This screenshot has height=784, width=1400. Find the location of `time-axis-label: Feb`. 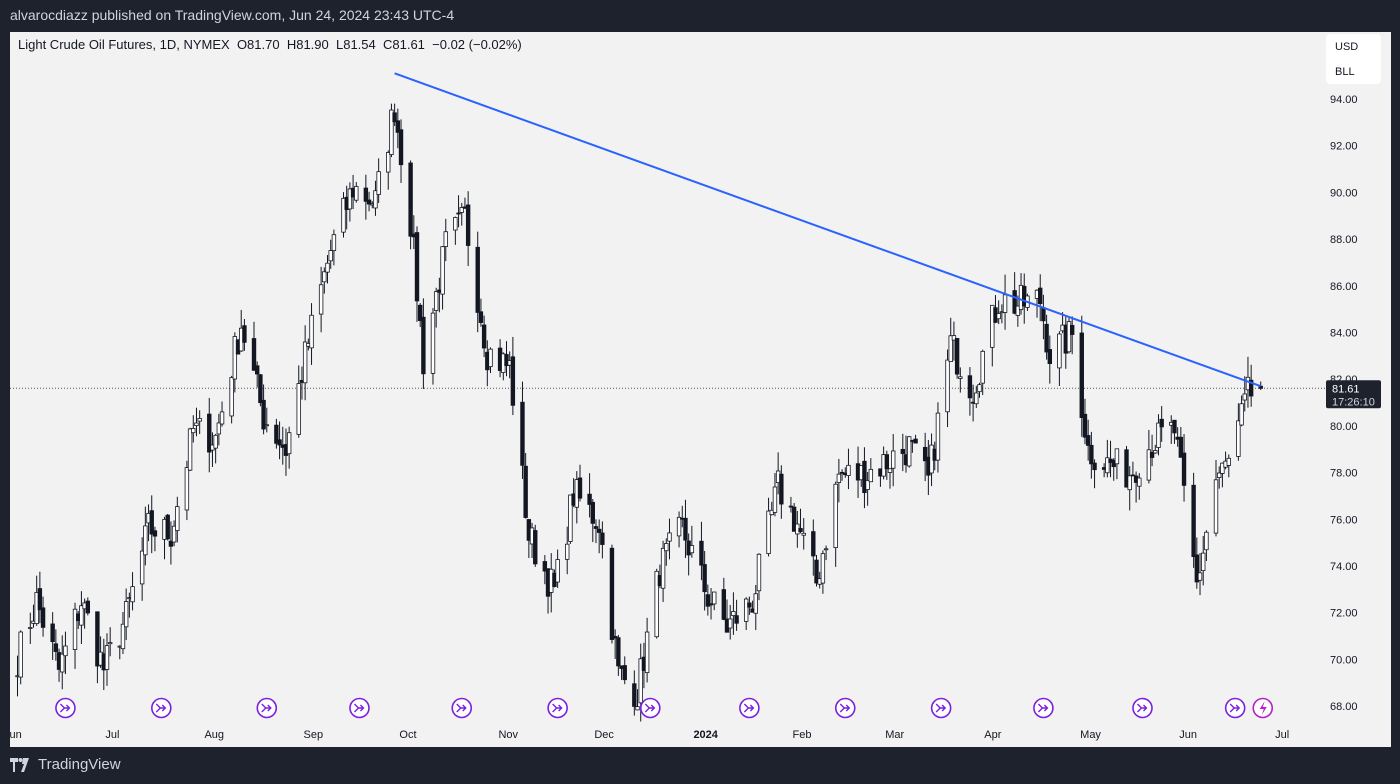

time-axis-label: Feb is located at coordinates (802, 735).